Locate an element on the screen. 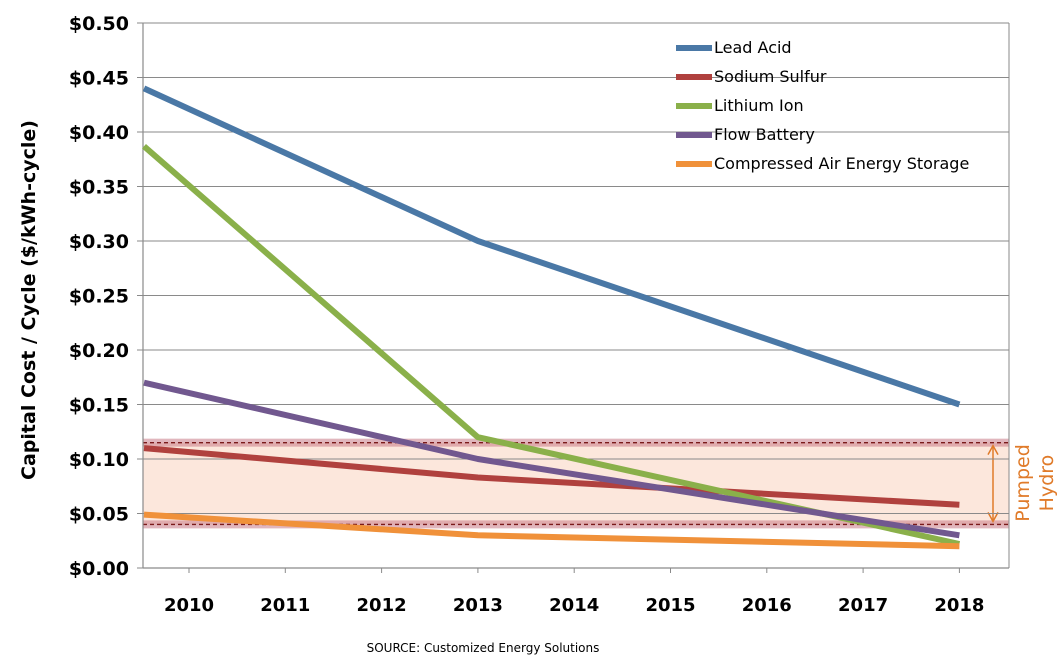  x-tick-label: 2013 is located at coordinates (478, 605).